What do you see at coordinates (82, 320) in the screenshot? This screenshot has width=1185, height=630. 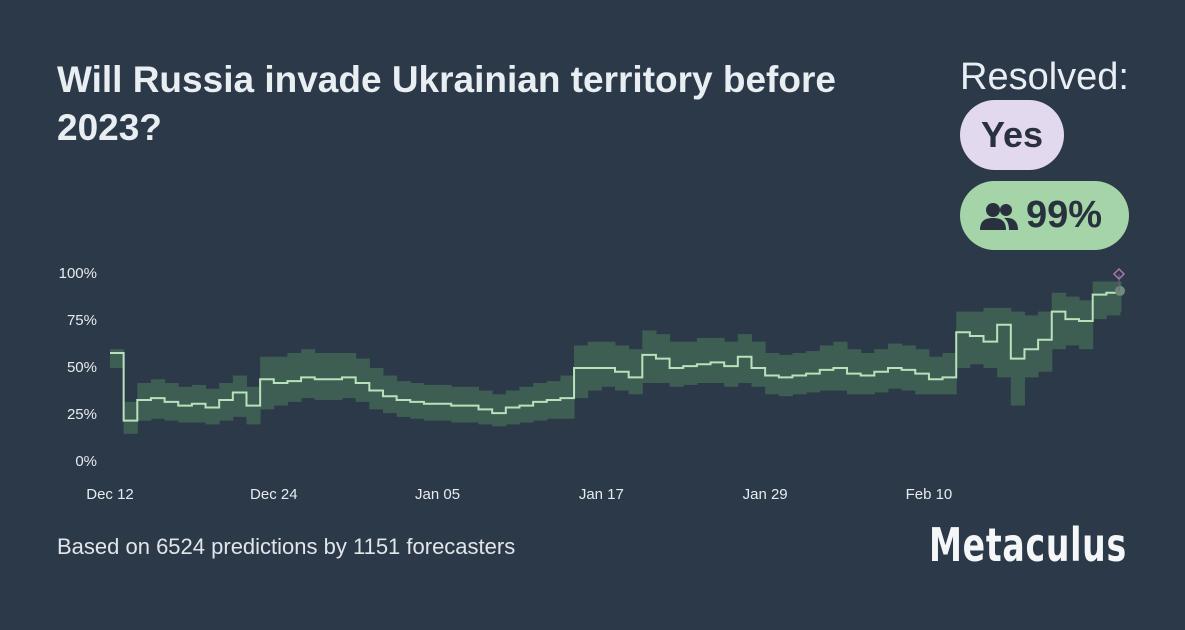 I see `y-tick-label: 75%` at bounding box center [82, 320].